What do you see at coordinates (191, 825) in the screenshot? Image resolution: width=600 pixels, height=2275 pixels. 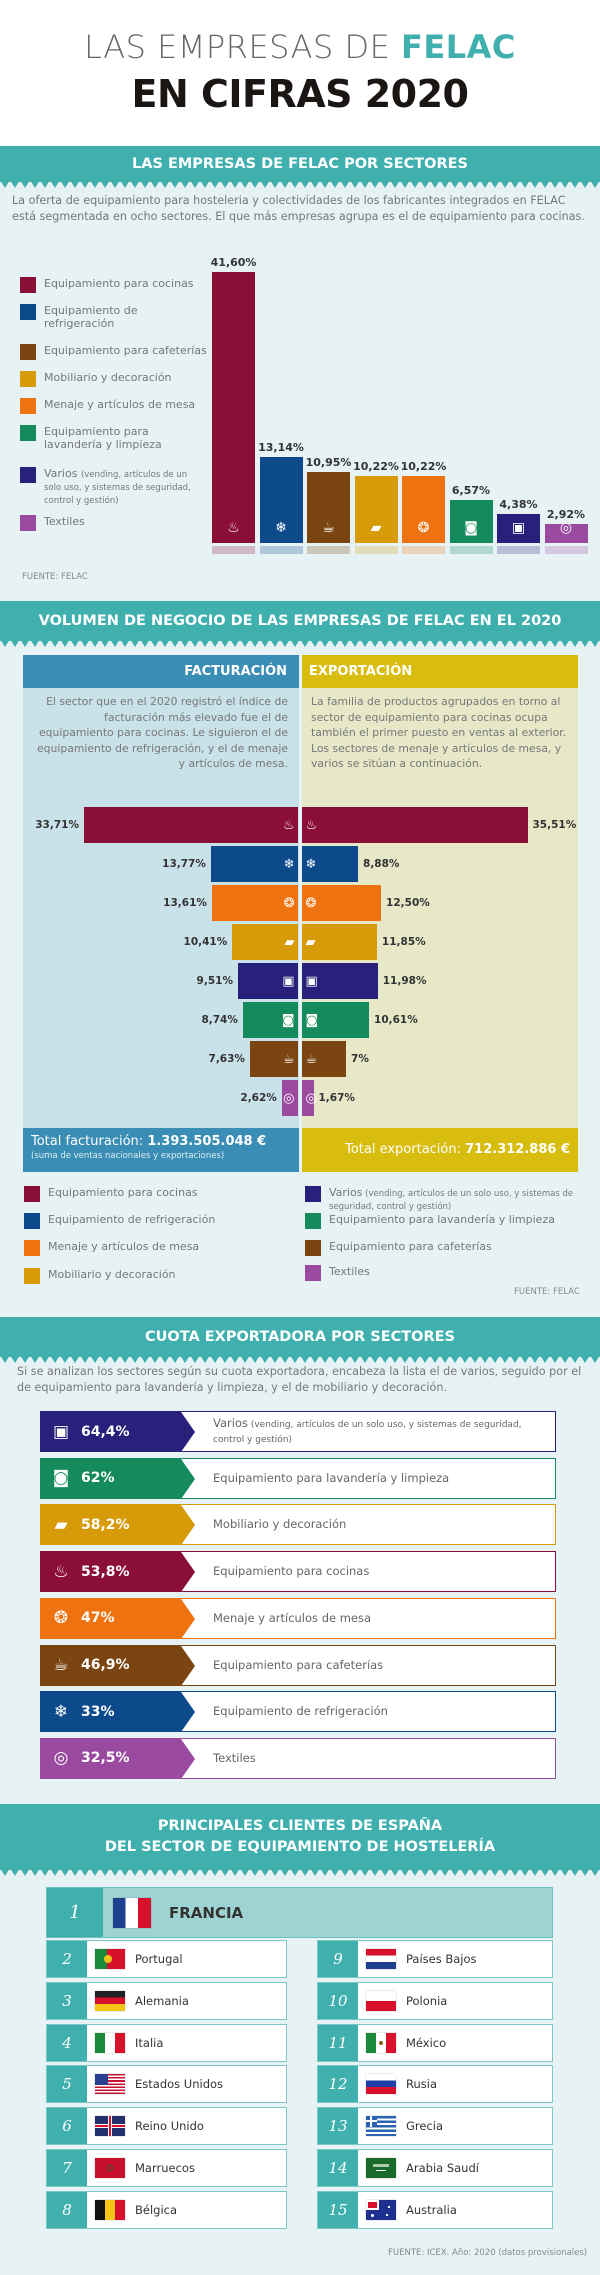 I see `facturacion-bar-cocinas: ♨` at bounding box center [191, 825].